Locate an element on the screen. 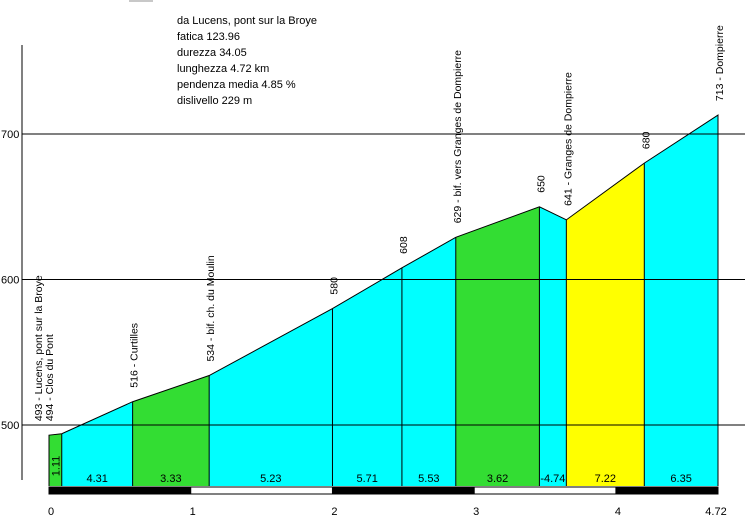 This screenshot has width=745, height=522. info-lunghezza: lunghezza 4.72 km is located at coordinates (223, 69).